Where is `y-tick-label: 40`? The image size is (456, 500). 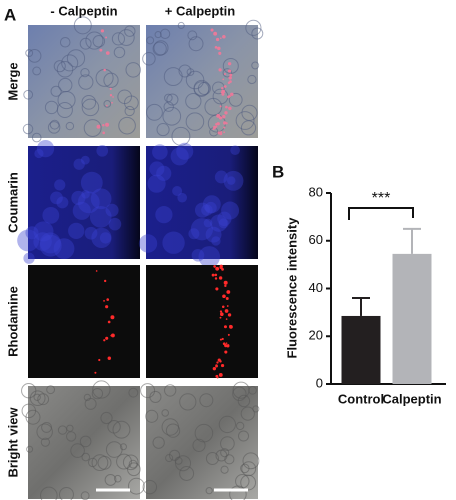
y-tick-label: 40 is located at coordinates (316, 287).